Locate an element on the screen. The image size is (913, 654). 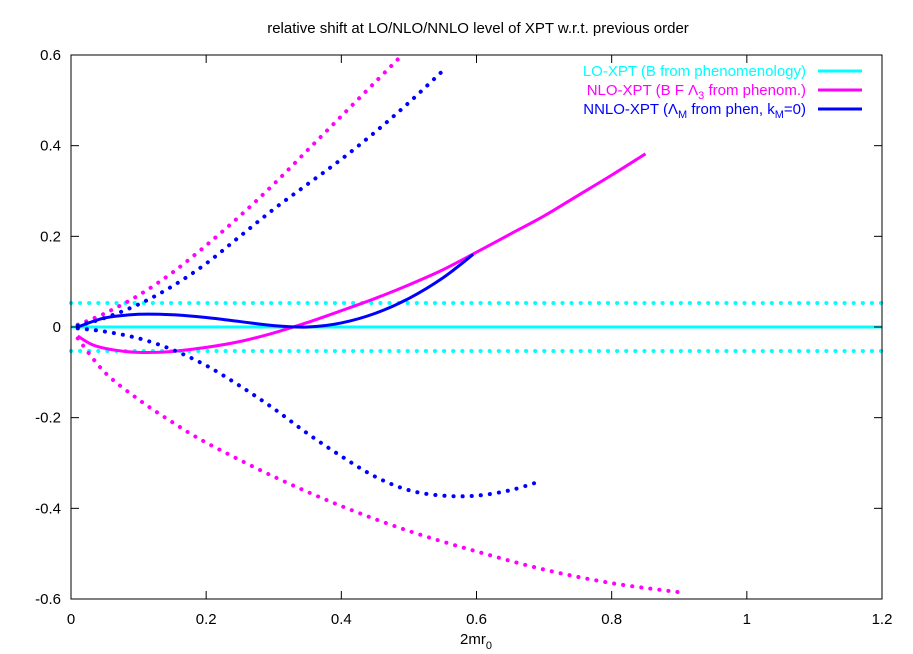
y-tick-label: -0.6 is located at coordinates (48, 599).